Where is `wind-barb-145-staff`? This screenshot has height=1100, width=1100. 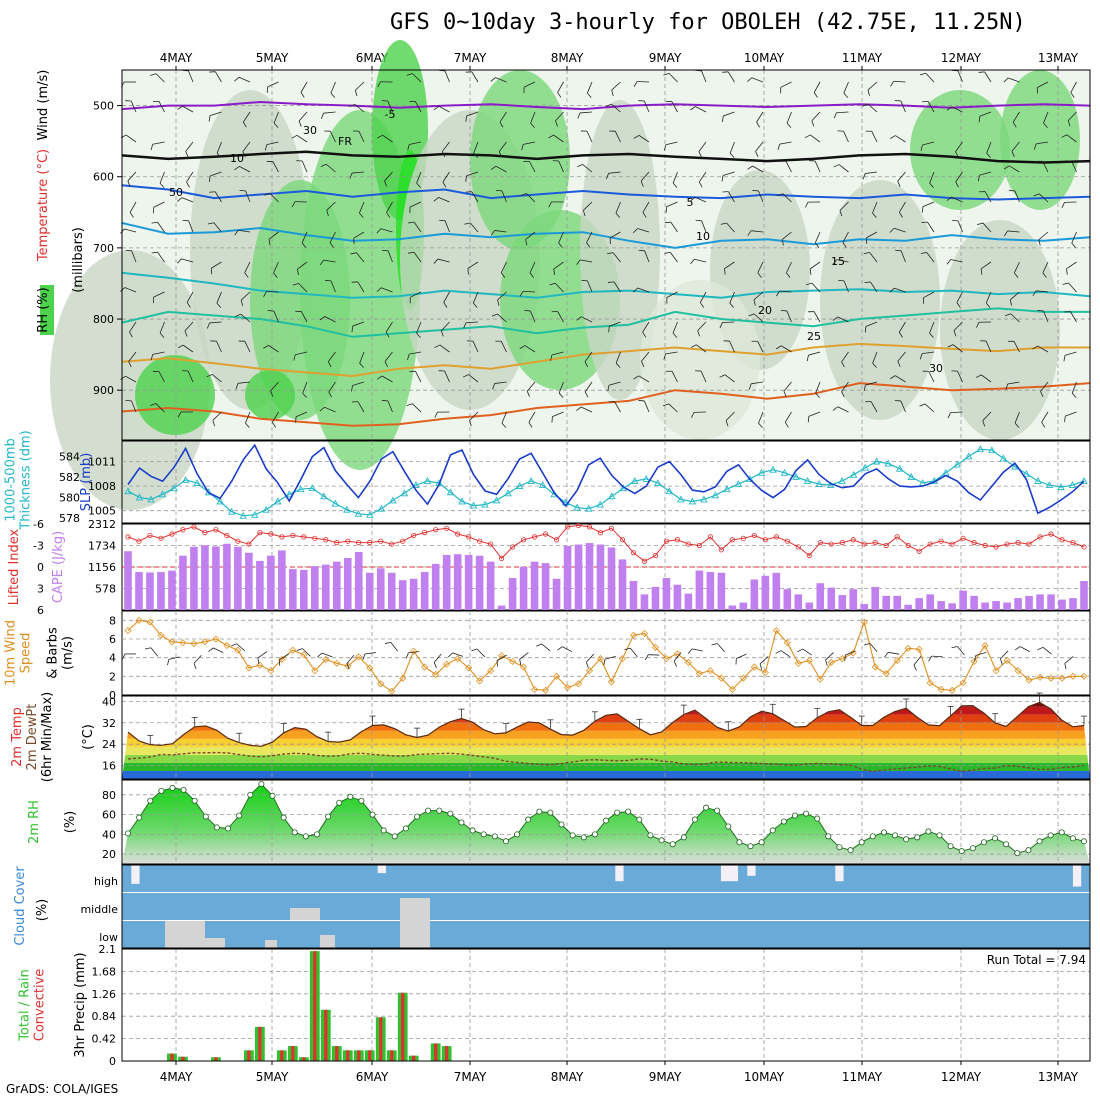
wind-barb-145-staff is located at coordinates (472, 114).